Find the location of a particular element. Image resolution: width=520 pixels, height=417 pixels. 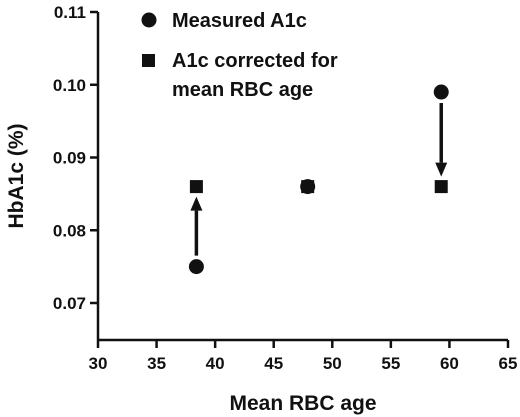

x-tick-label: 30 is located at coordinates (98, 363).